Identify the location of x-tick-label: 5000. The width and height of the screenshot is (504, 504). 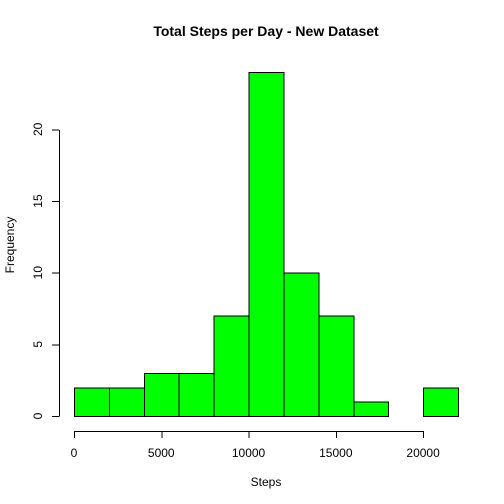
(161, 453).